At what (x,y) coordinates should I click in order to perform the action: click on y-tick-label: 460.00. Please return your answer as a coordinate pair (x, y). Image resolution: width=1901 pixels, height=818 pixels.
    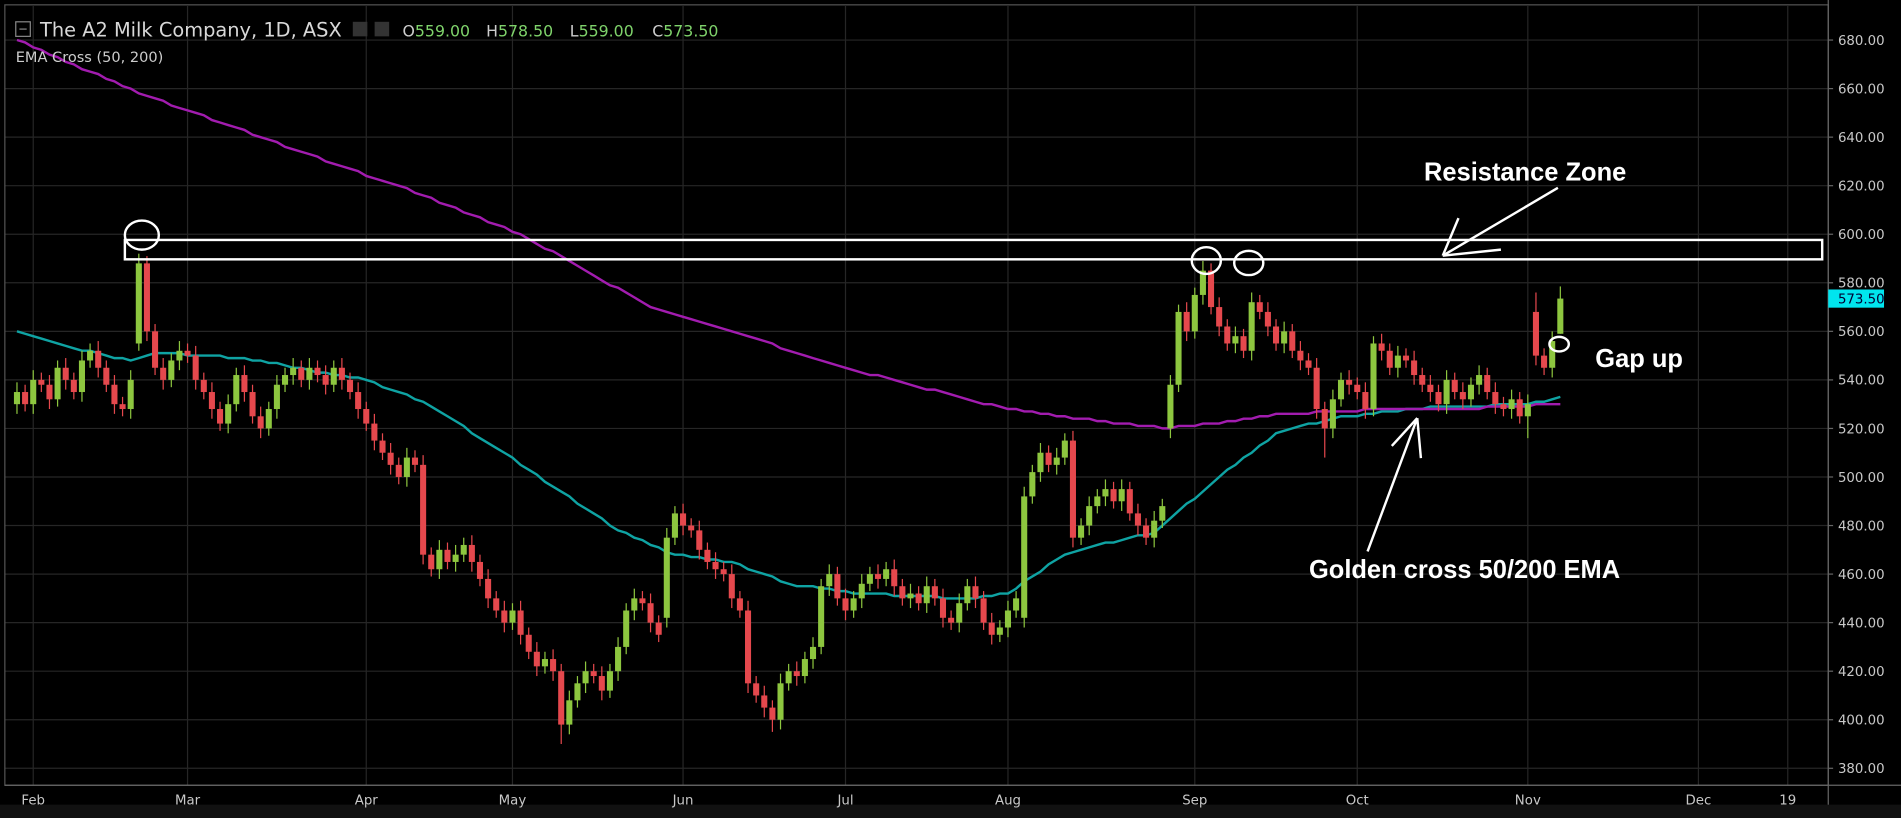
    Looking at the image, I should click on (1861, 575).